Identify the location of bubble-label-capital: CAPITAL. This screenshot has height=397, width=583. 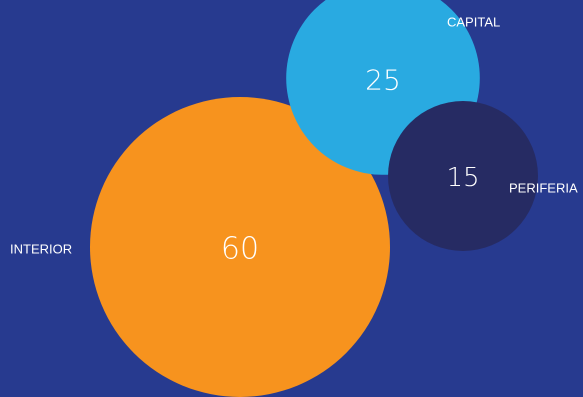
(473, 22).